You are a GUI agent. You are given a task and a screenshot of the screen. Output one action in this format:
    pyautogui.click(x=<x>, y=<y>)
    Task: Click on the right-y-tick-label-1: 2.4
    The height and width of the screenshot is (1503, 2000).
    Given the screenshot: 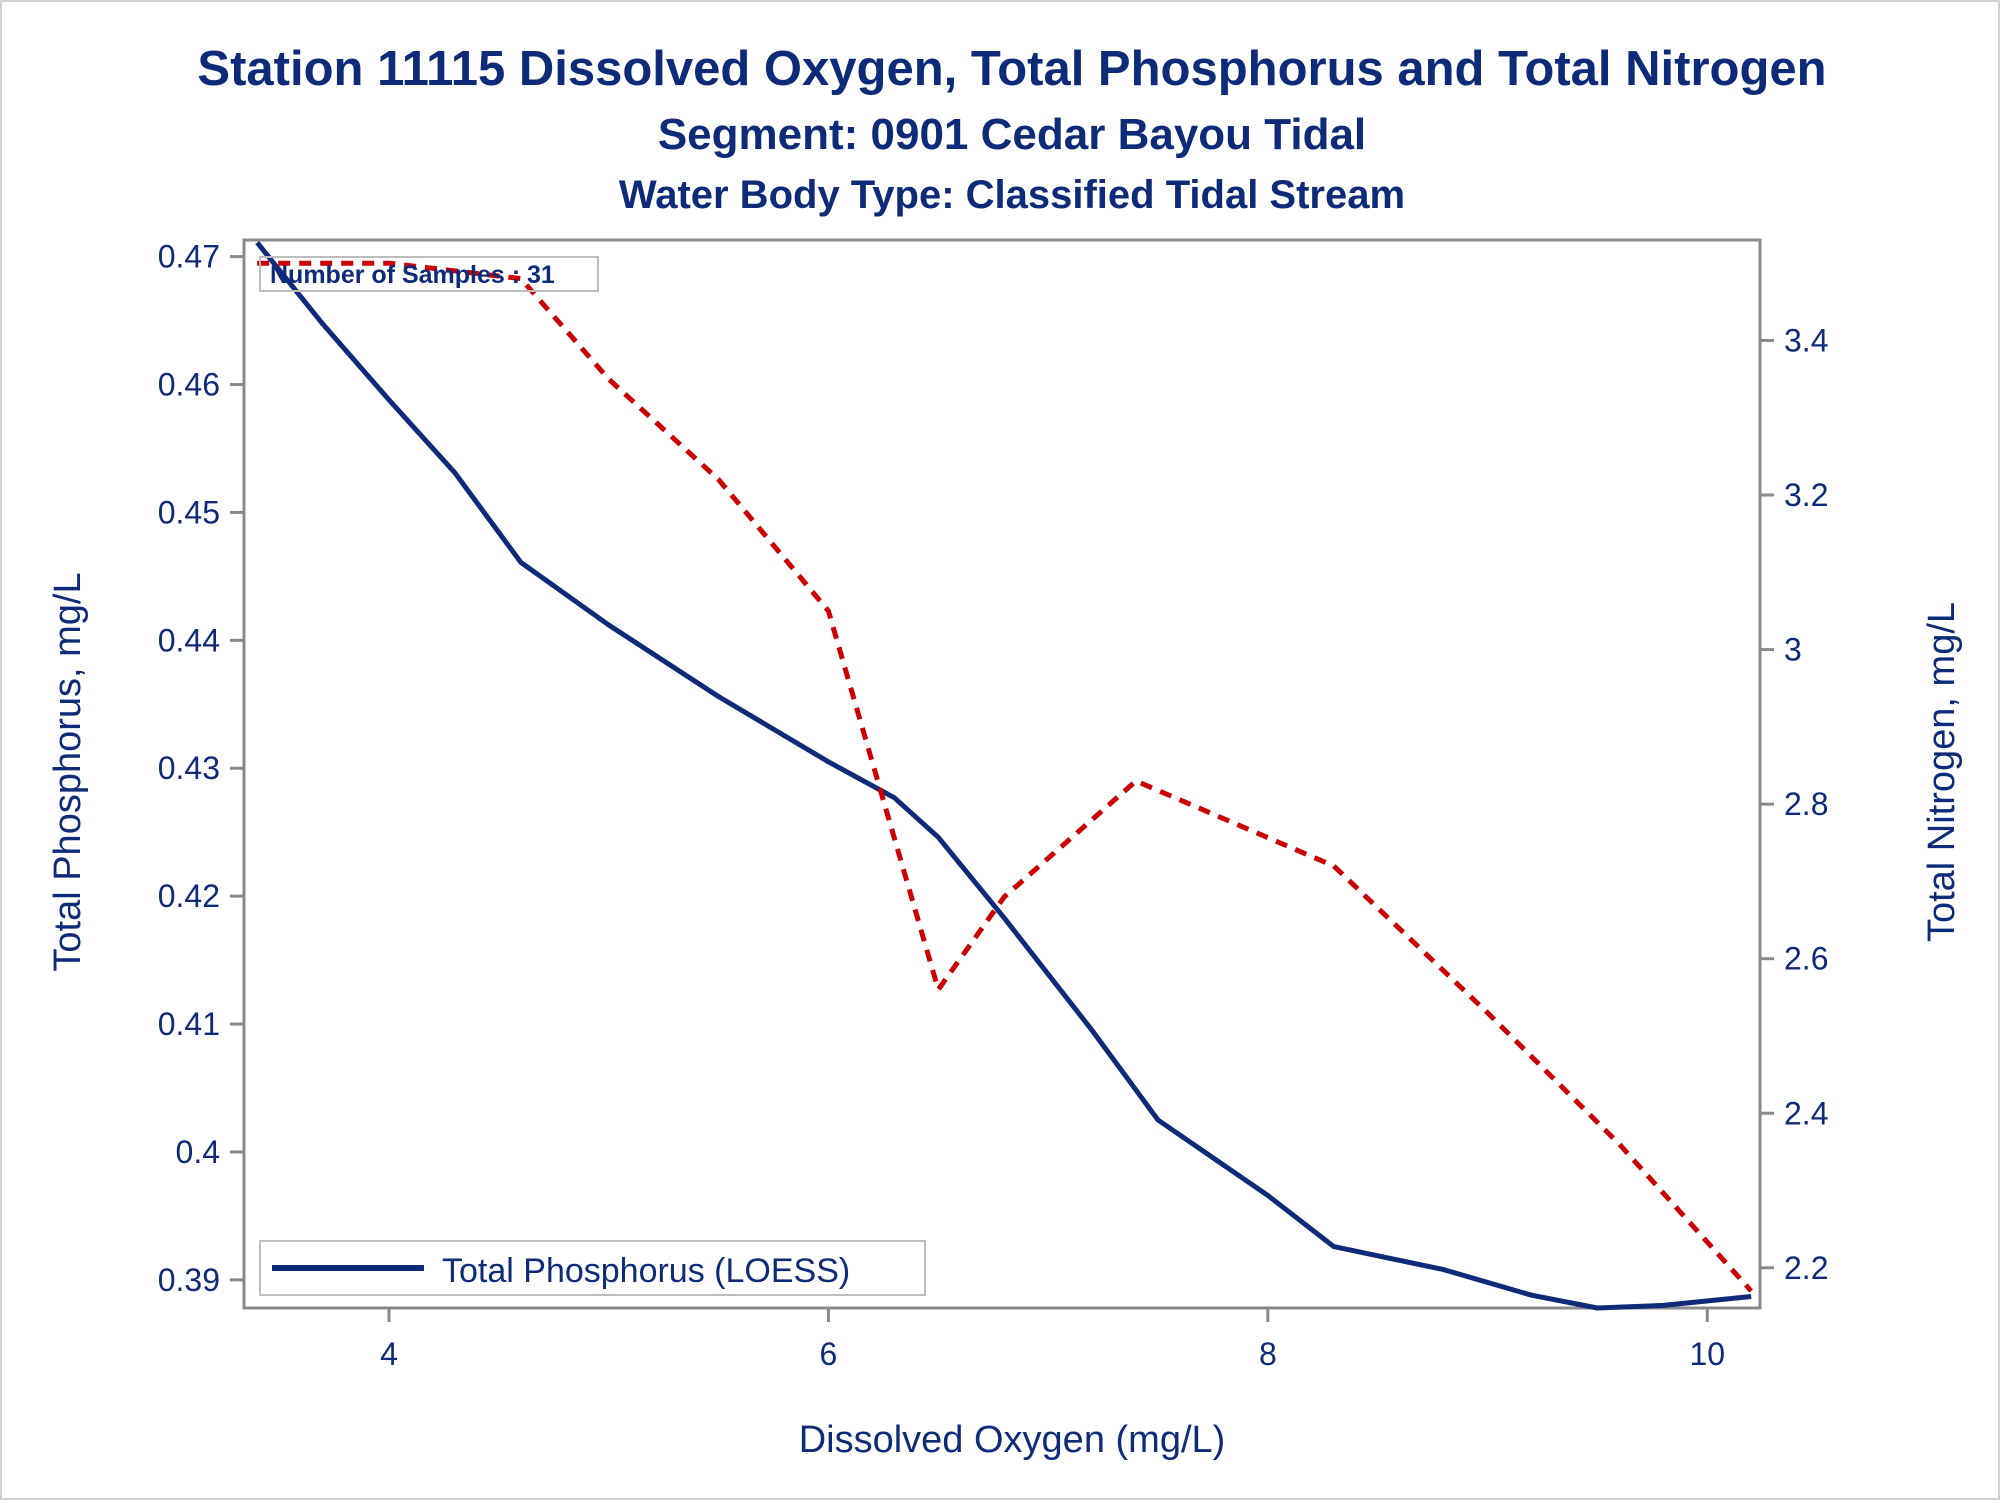 What is the action you would take?
    pyautogui.click(x=1806, y=1113)
    